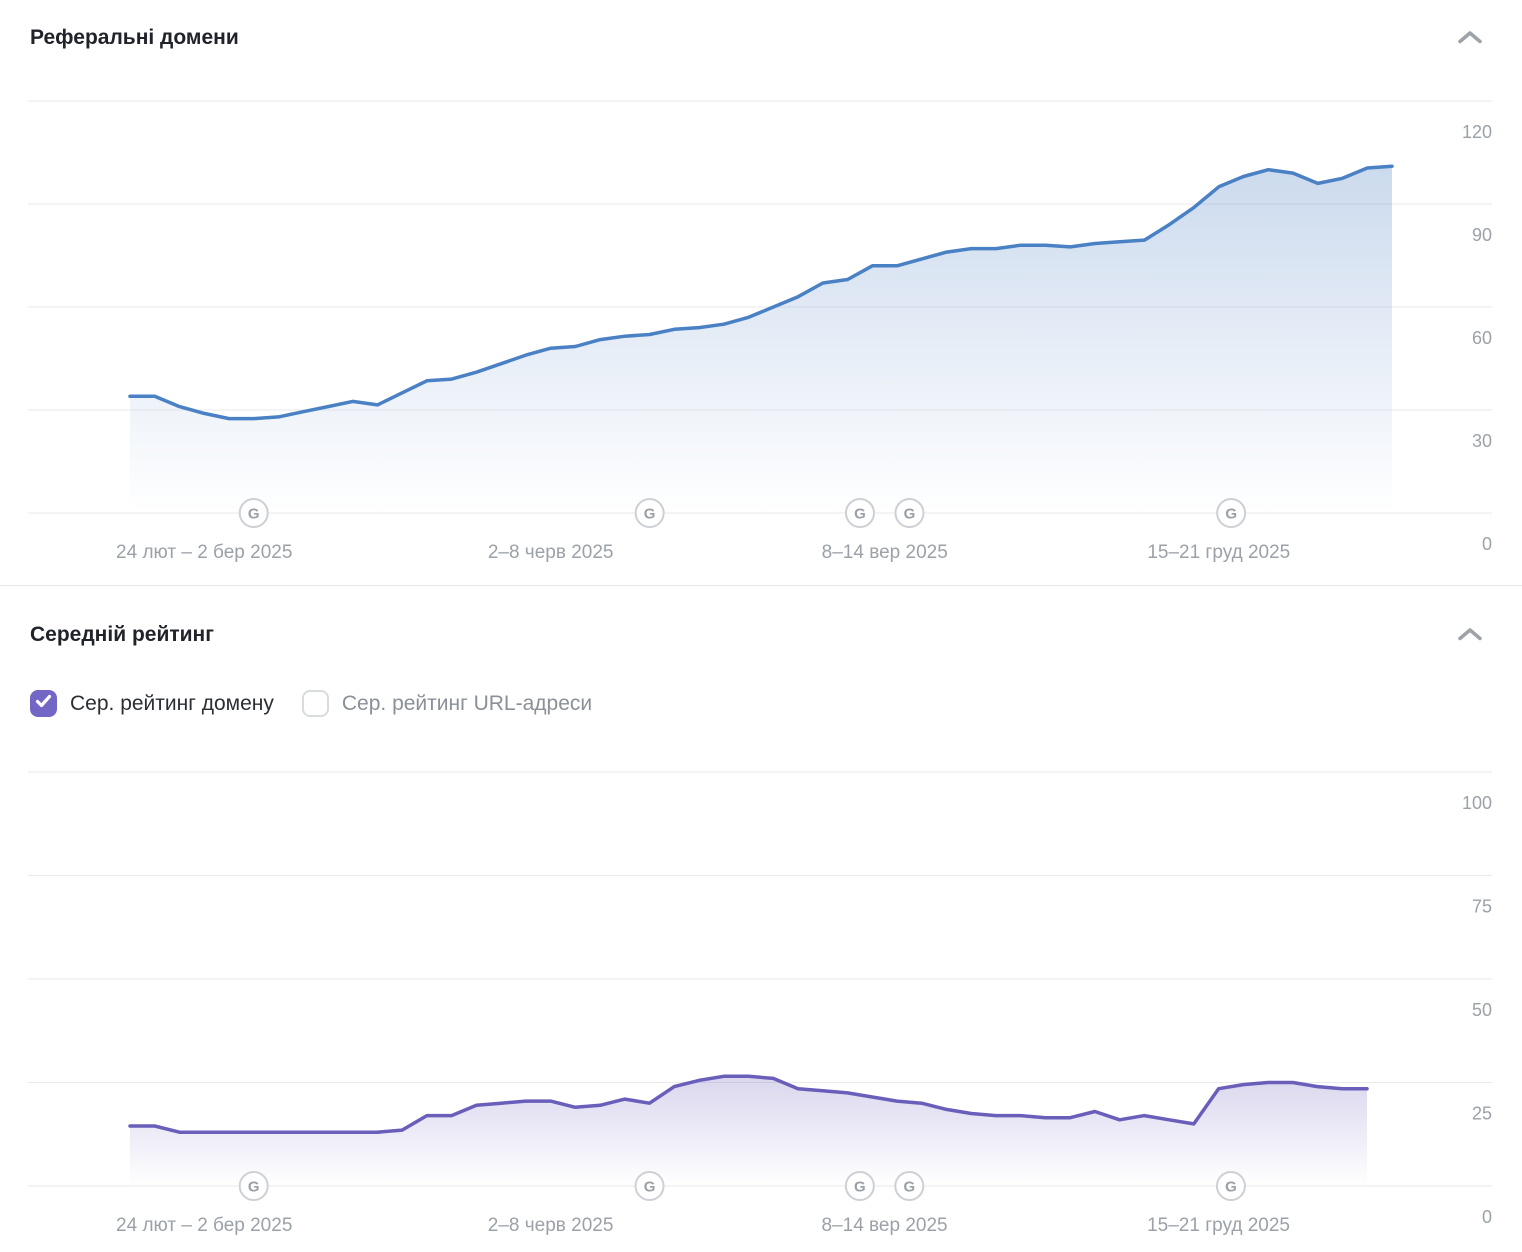 The image size is (1522, 1252). I want to click on url-rating-checkbox, so click(315, 703).